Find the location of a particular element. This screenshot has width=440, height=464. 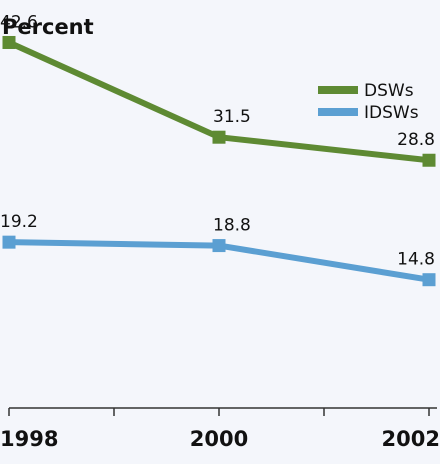

data-label: 19.2 is located at coordinates (19, 222).